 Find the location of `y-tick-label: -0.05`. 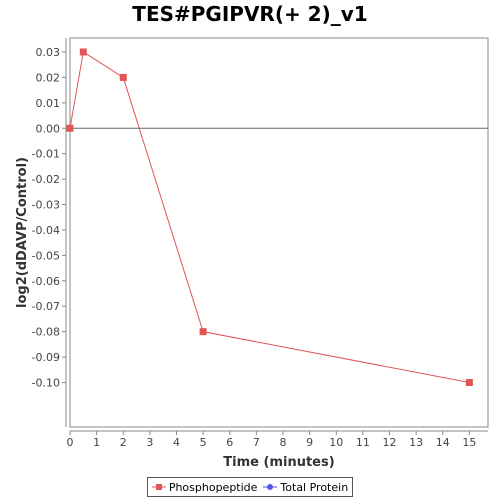

y-tick-label: -0.05 is located at coordinates (46, 255).